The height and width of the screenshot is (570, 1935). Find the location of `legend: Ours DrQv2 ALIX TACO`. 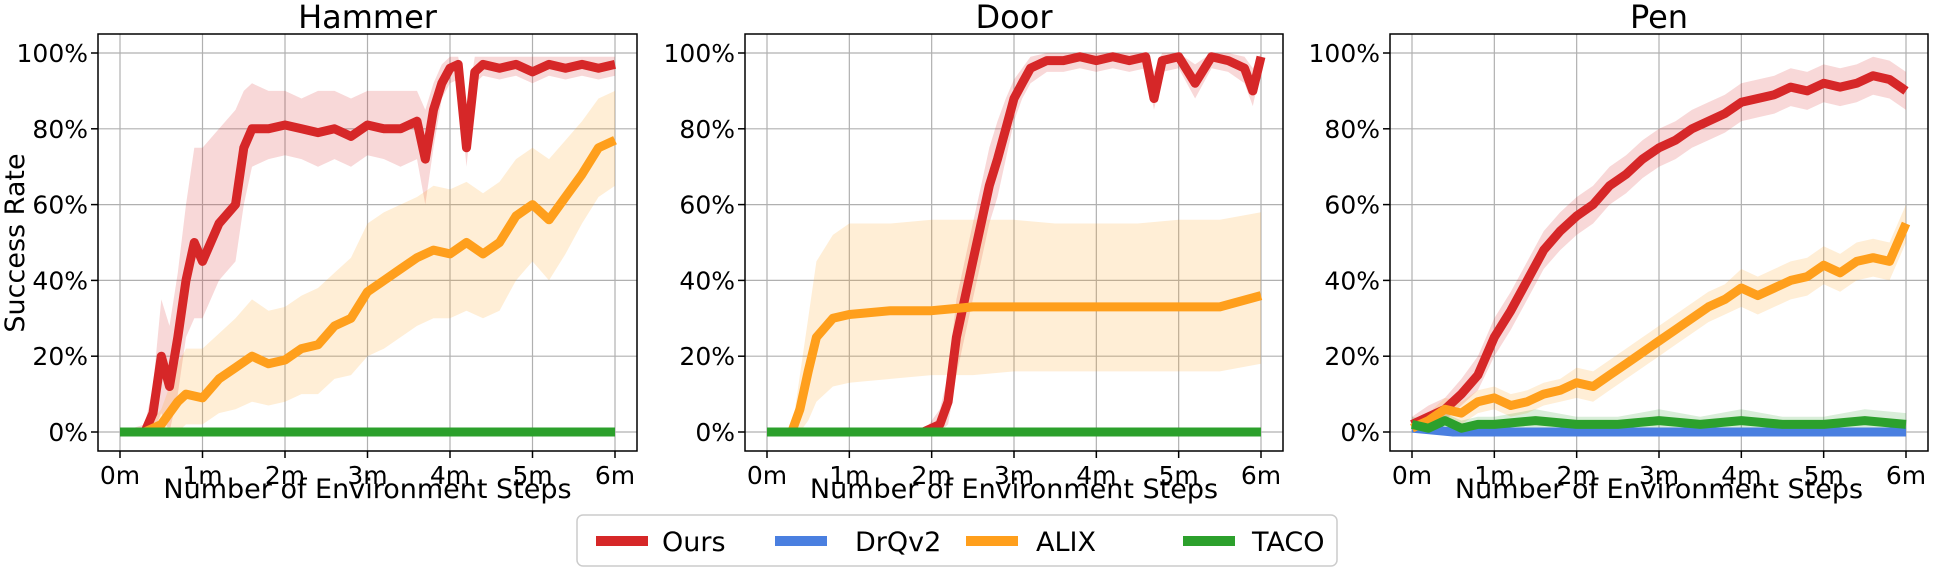

legend: Ours DrQv2 ALIX TACO is located at coordinates (957, 540).